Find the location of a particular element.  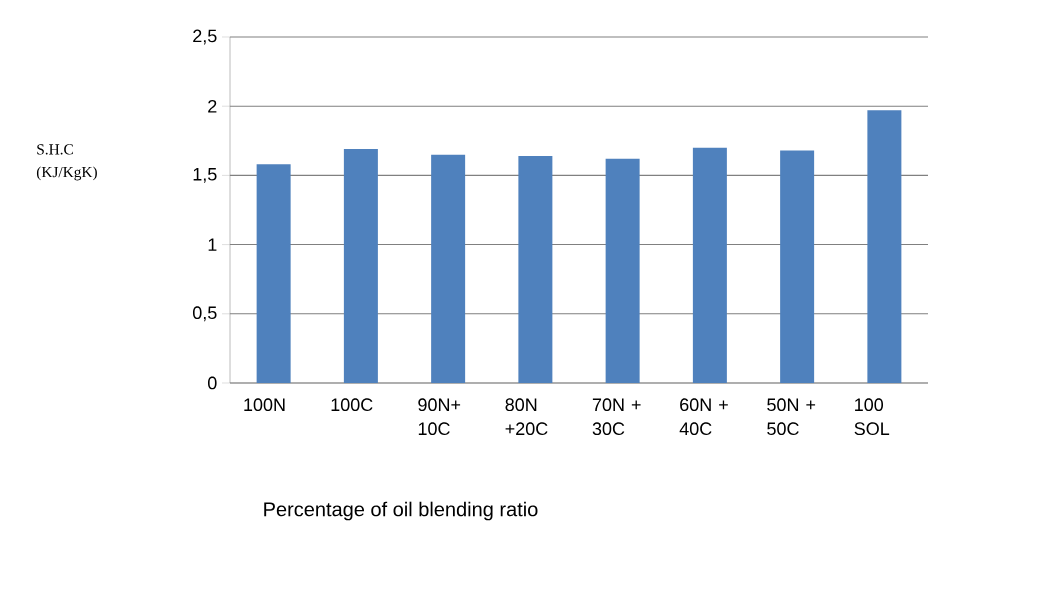

x-tick-label: 90N+ 10C is located at coordinates (439, 417).